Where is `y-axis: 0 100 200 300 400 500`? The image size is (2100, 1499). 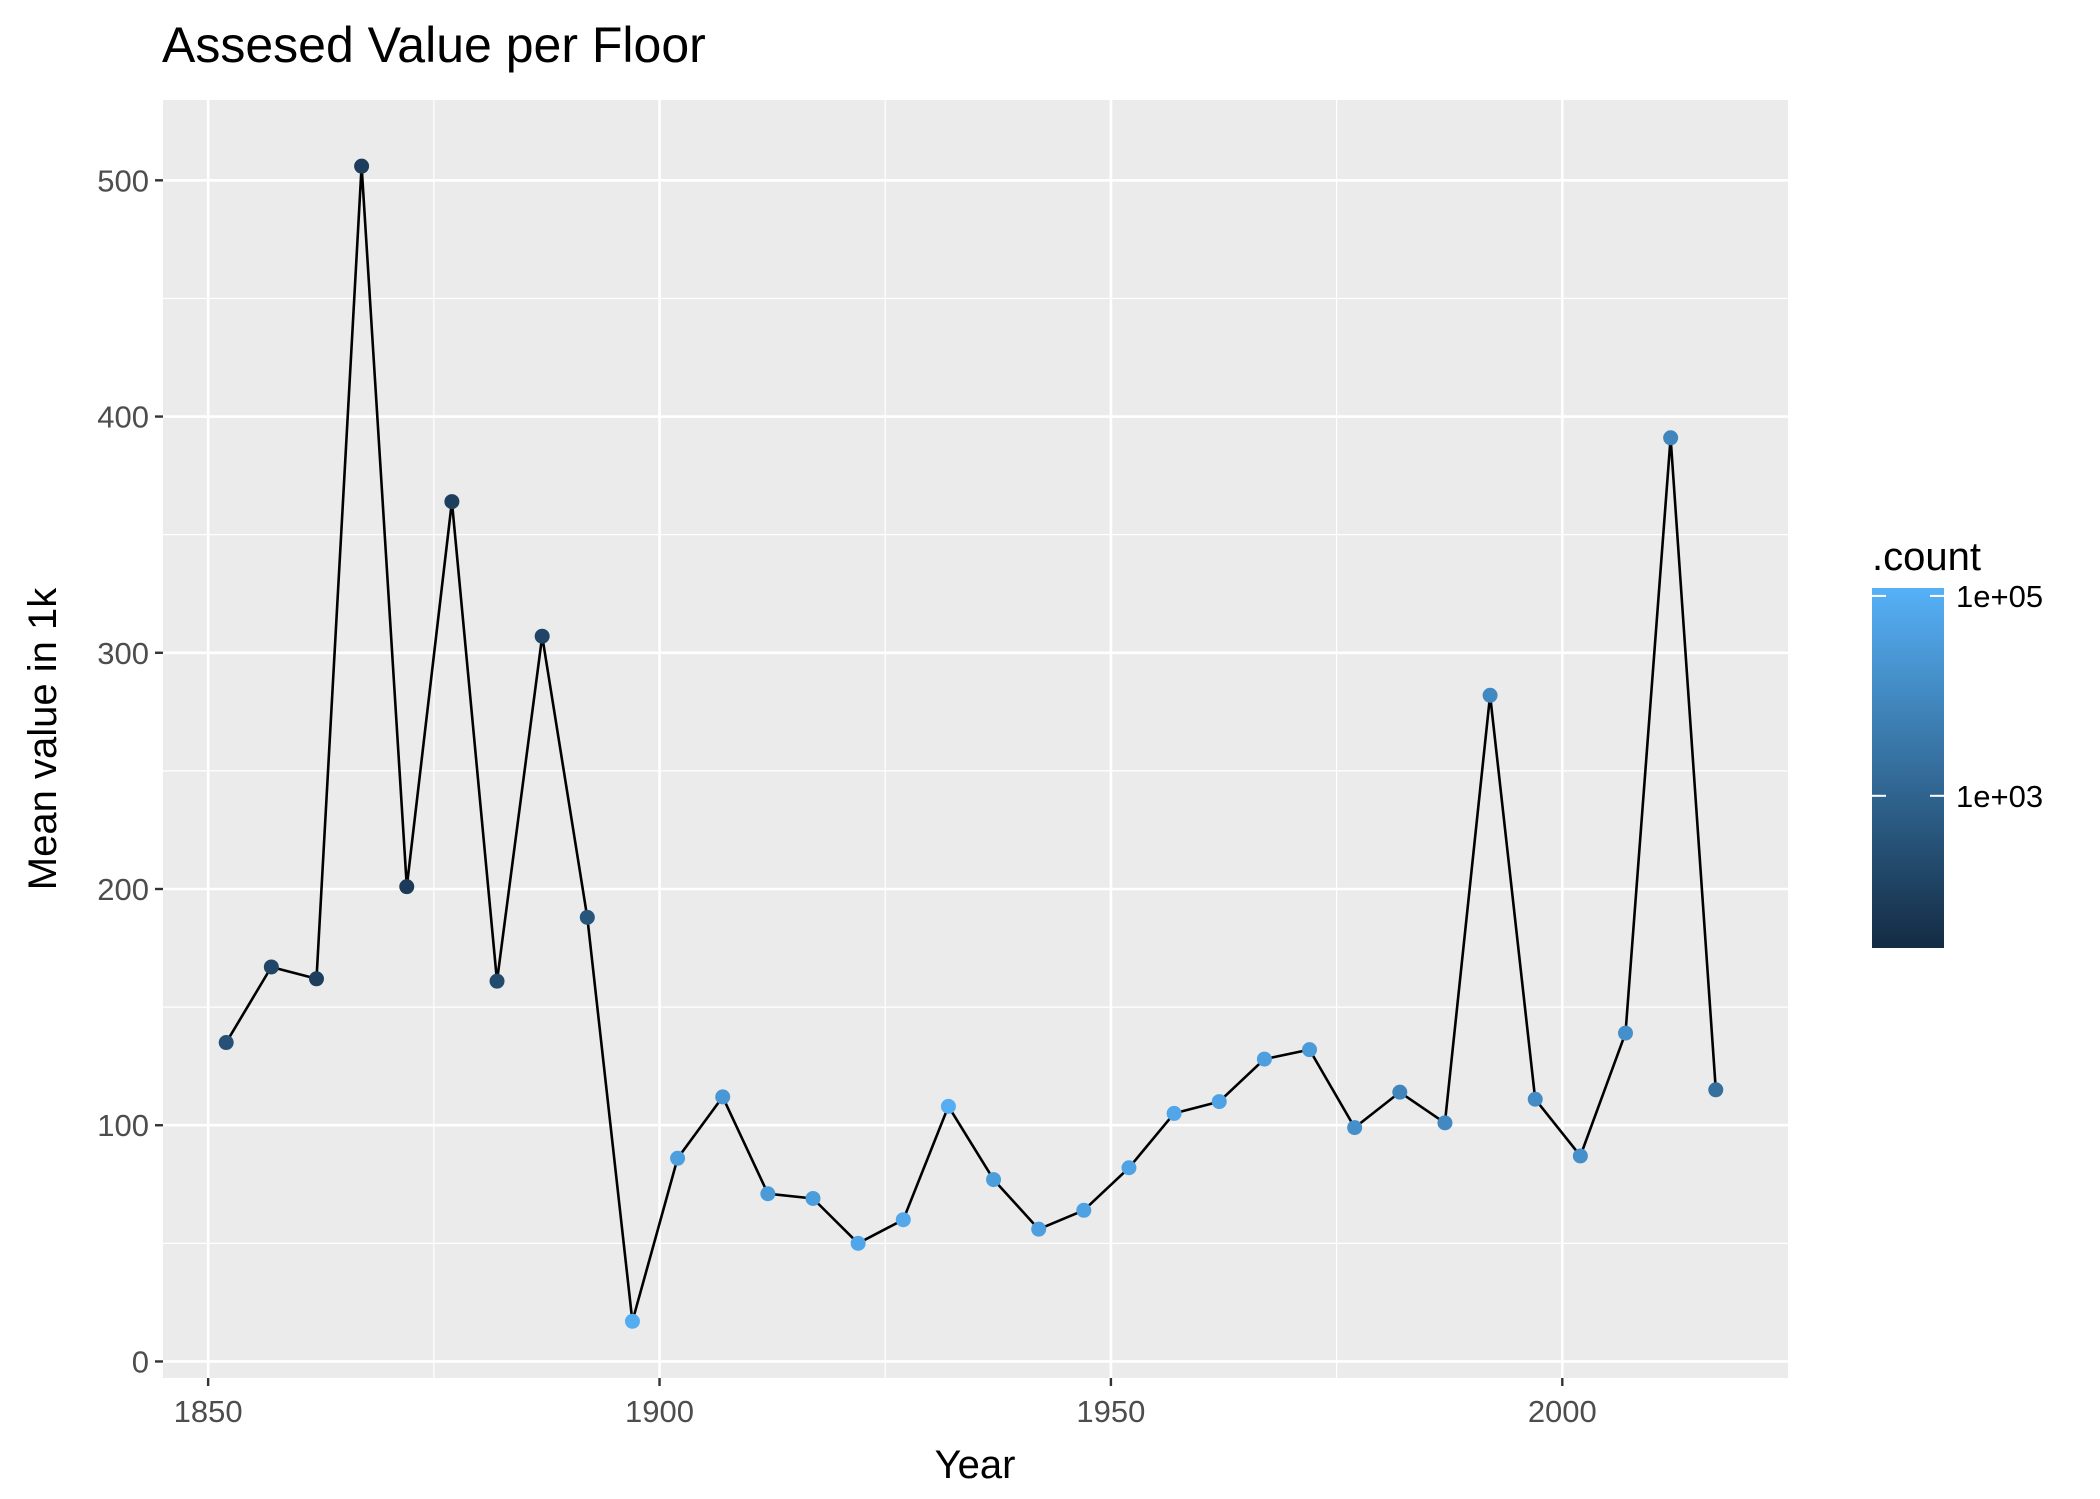 y-axis: 0 100 200 300 400 500 is located at coordinates (130, 771).